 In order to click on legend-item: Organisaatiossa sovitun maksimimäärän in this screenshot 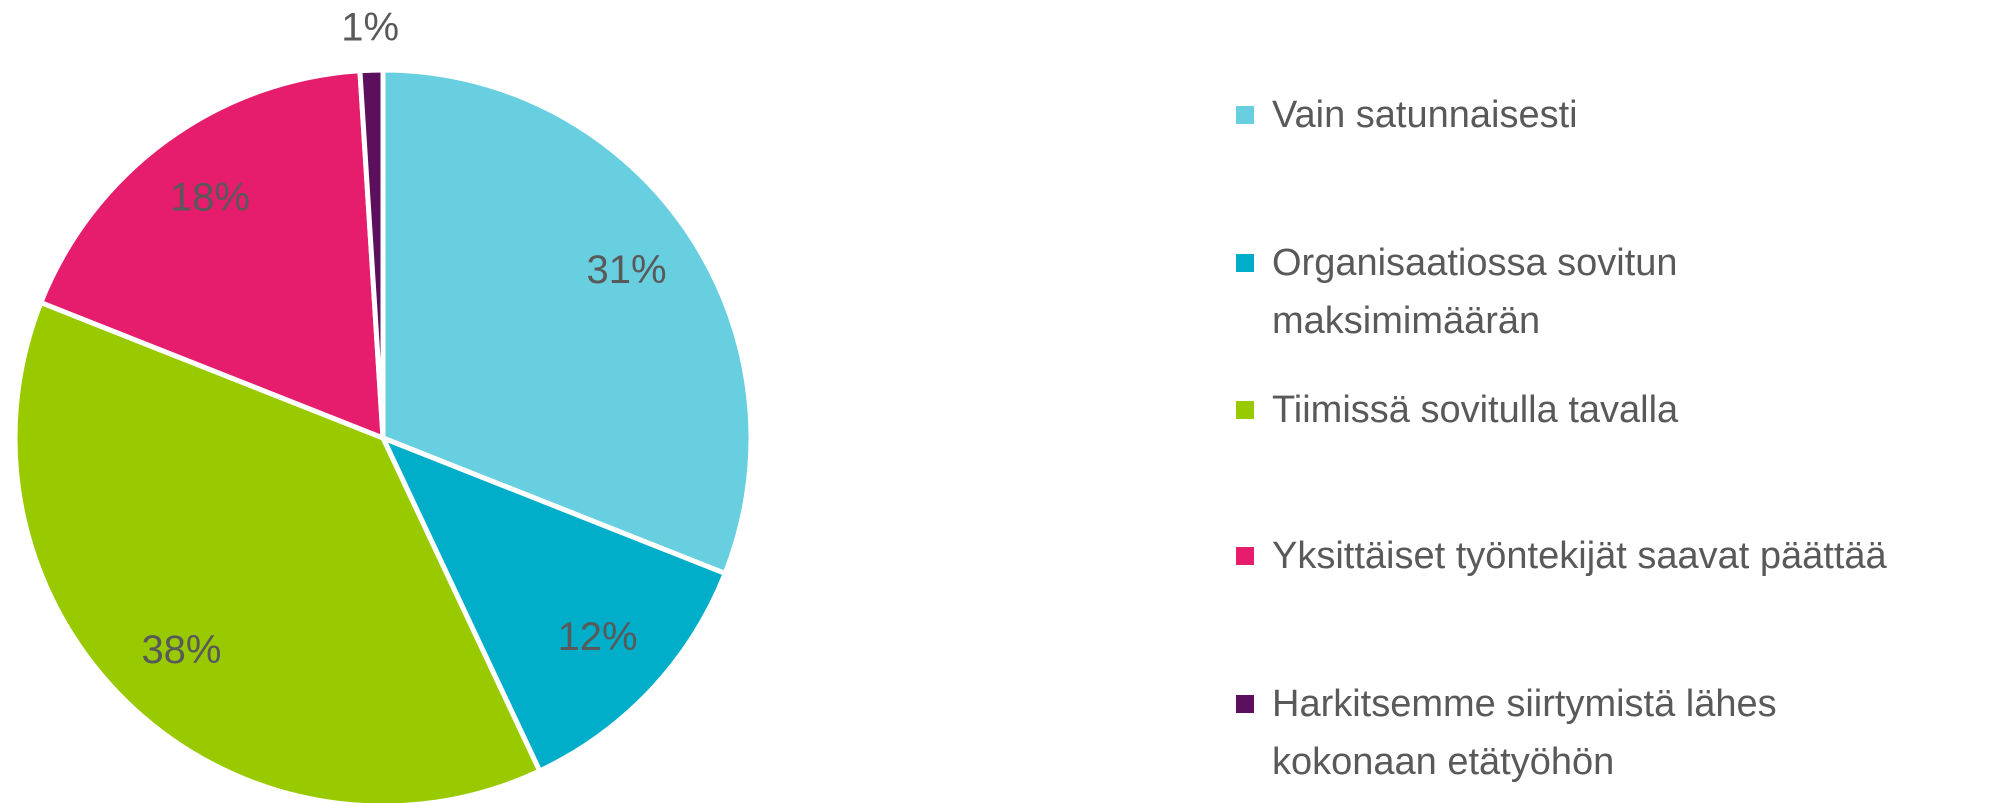, I will do `click(1457, 292)`.